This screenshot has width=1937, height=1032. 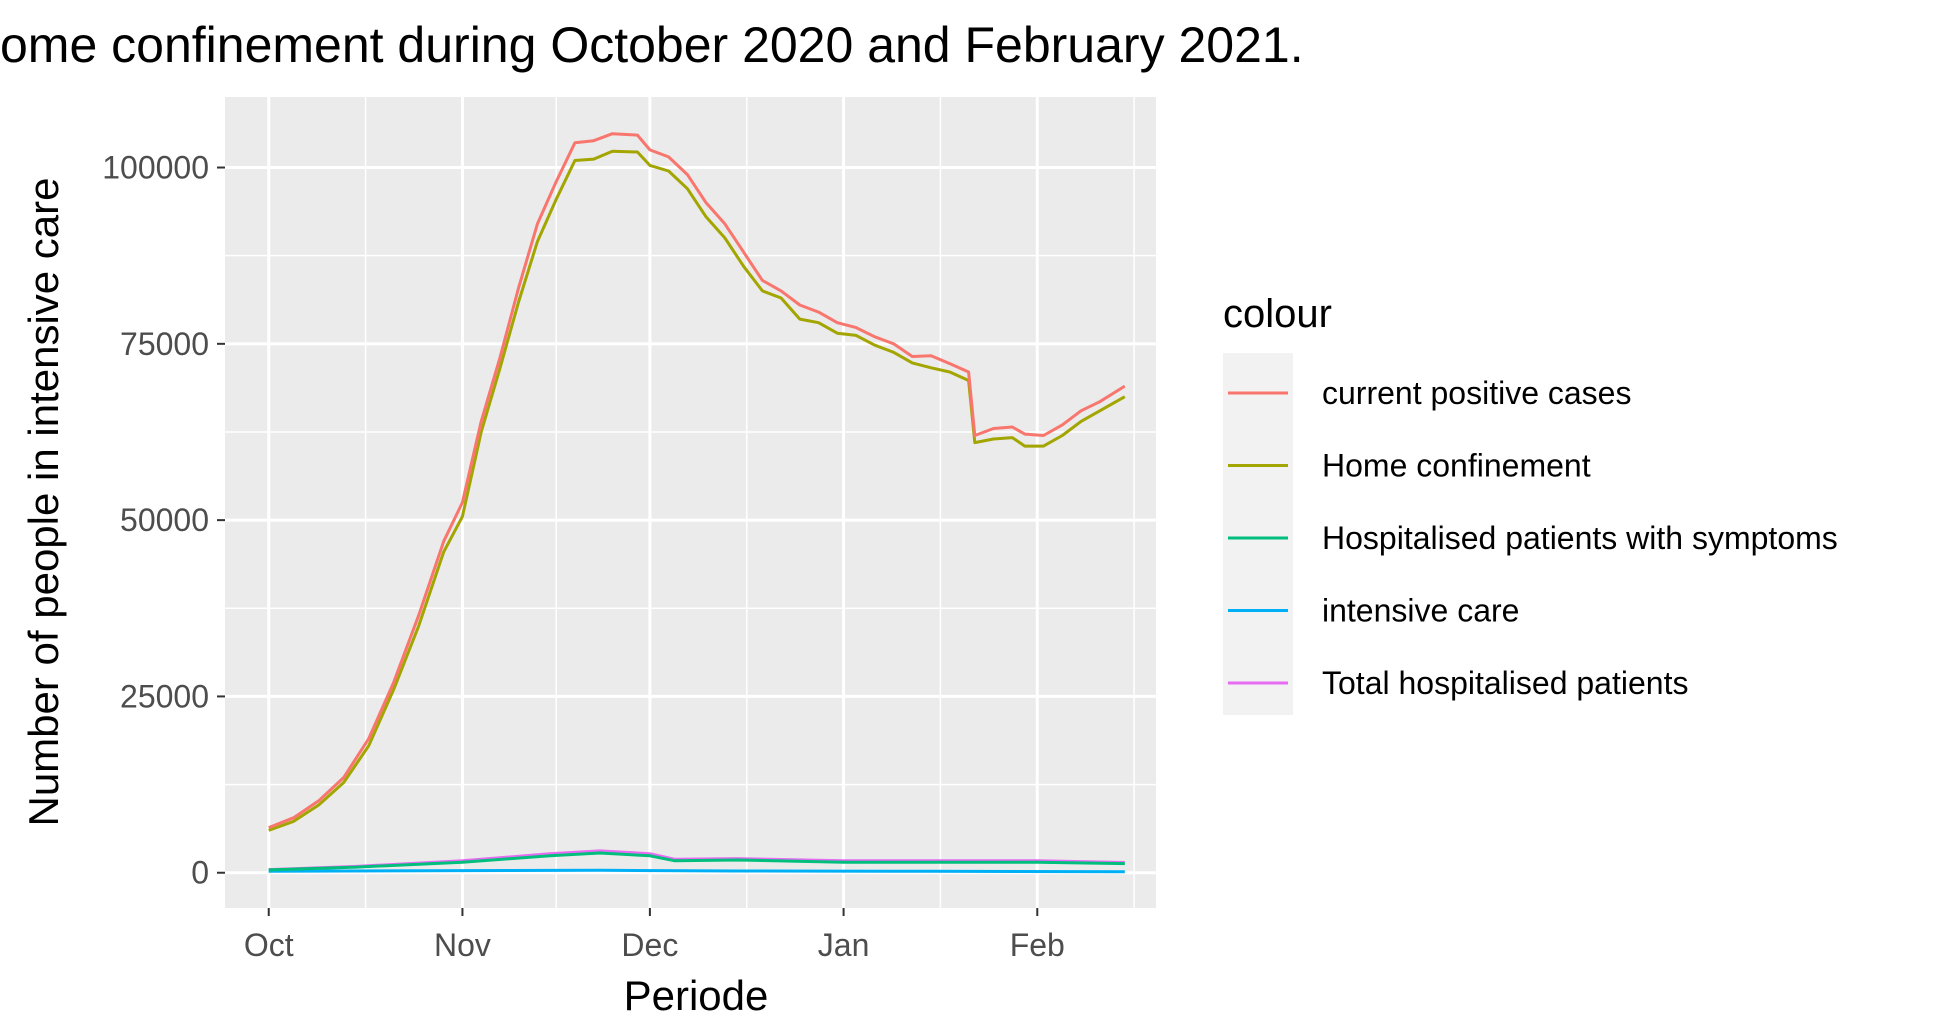 I want to click on legend-label-current-positive-cases: current positive cases, so click(x=1476, y=393).